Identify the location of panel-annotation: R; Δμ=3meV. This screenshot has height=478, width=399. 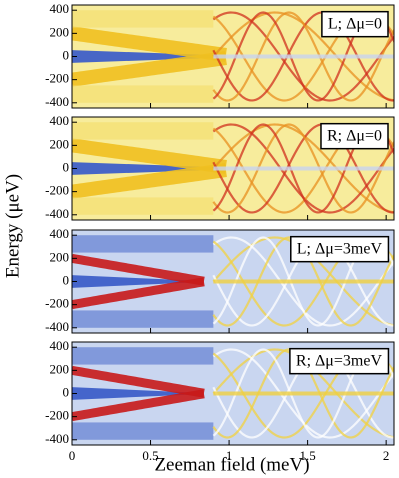
(339, 361).